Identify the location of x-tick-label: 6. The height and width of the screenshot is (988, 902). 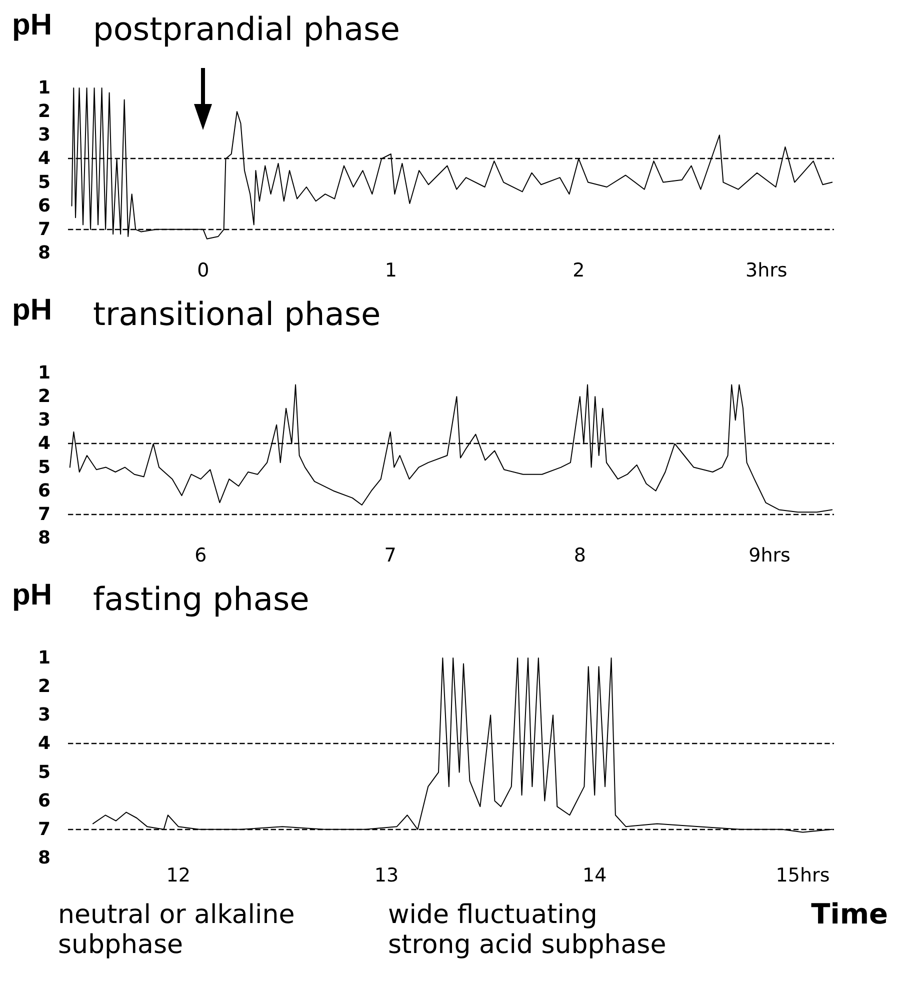
(200, 555).